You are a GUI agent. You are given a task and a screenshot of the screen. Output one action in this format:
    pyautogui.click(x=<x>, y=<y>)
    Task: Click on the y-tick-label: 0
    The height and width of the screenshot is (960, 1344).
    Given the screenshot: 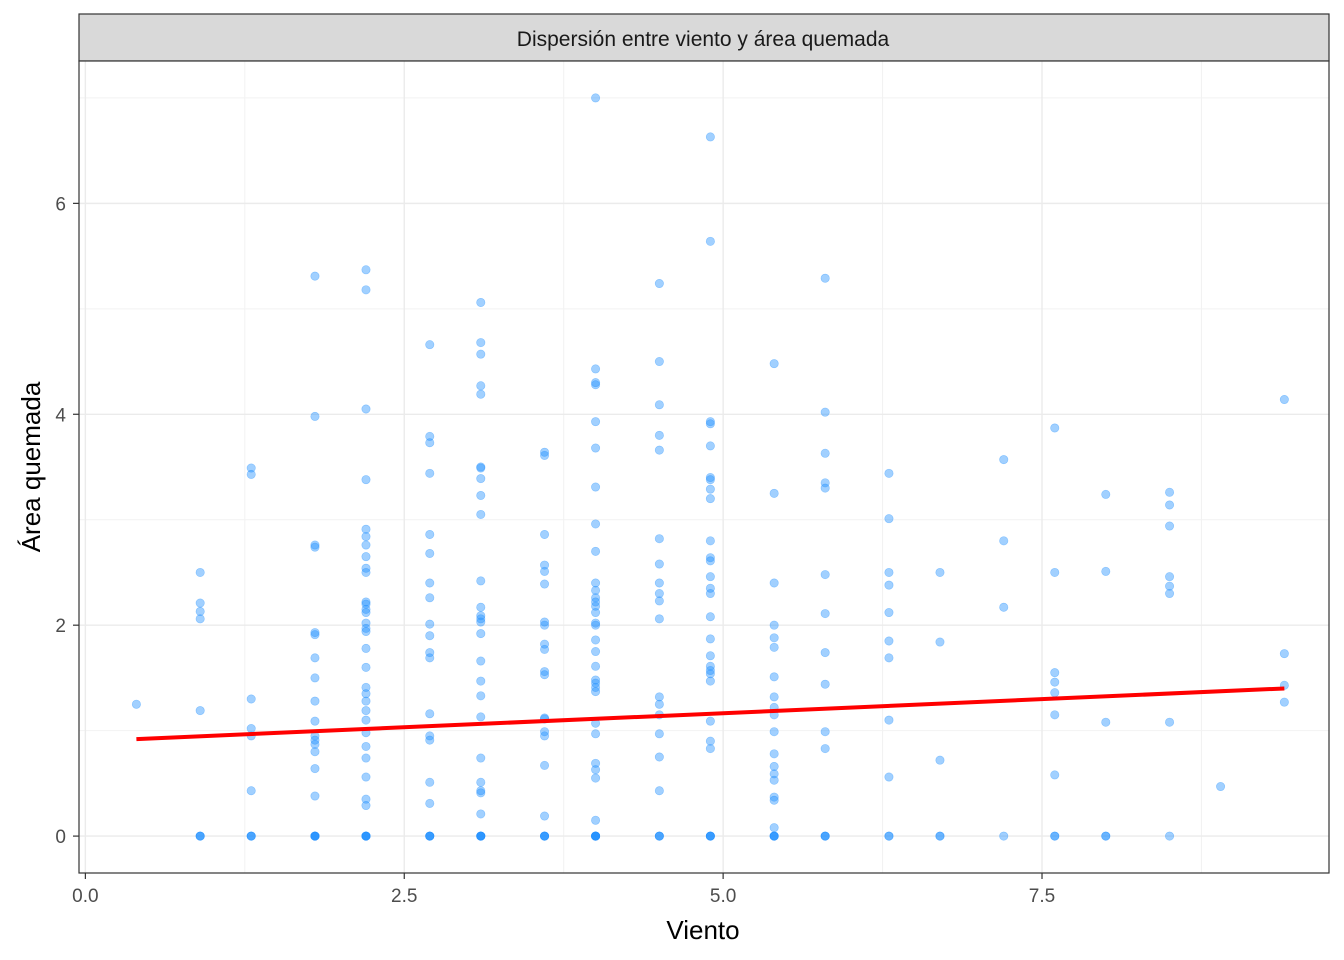 What is the action you would take?
    pyautogui.click(x=60, y=837)
    